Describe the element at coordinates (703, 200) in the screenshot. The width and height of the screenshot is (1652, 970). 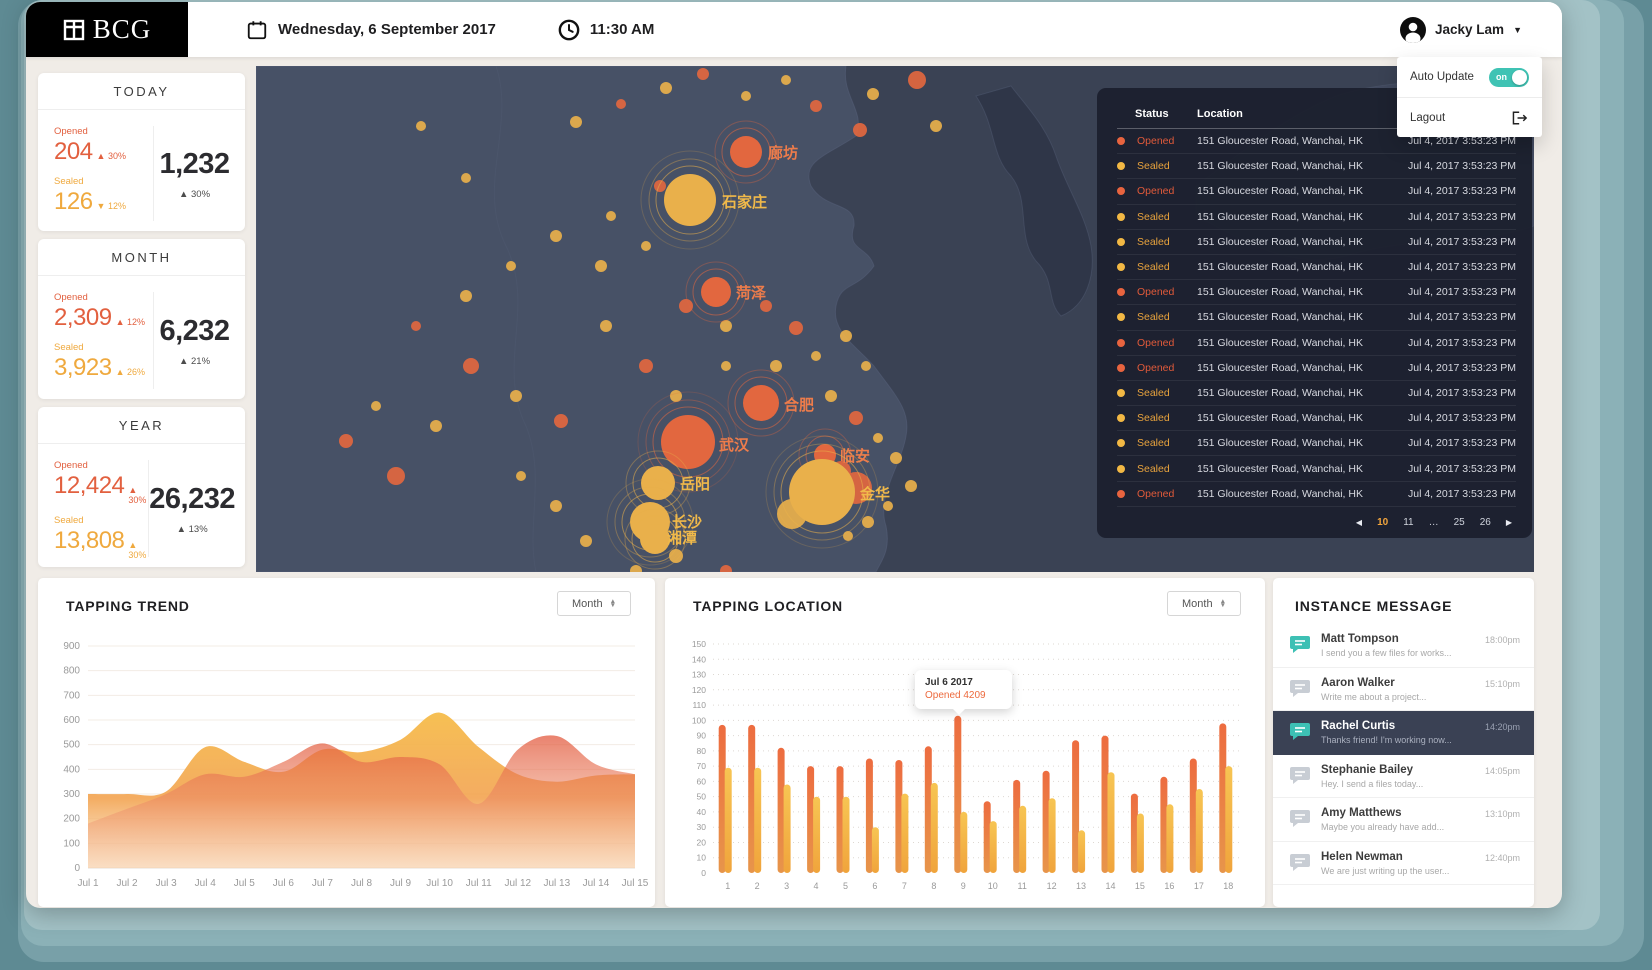
I see `city-bubble: 石家庄` at that location.